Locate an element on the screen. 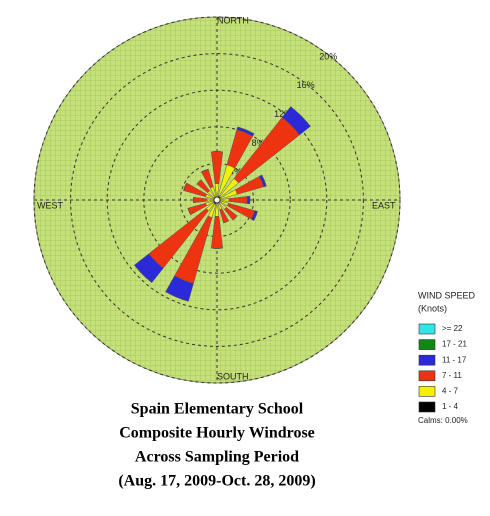 The width and height of the screenshot is (490, 516). ring-label: 16% is located at coordinates (306, 85).